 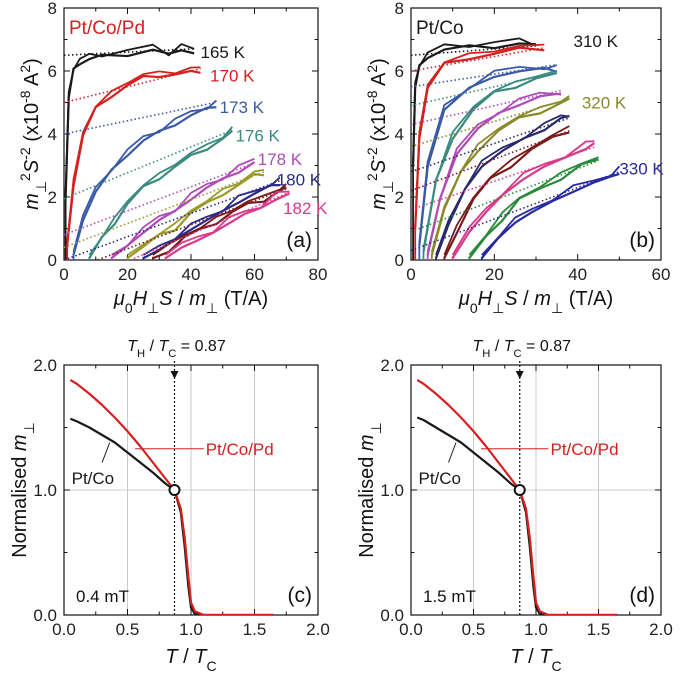 I want to click on y-tick-label: 2, so click(x=399, y=197).